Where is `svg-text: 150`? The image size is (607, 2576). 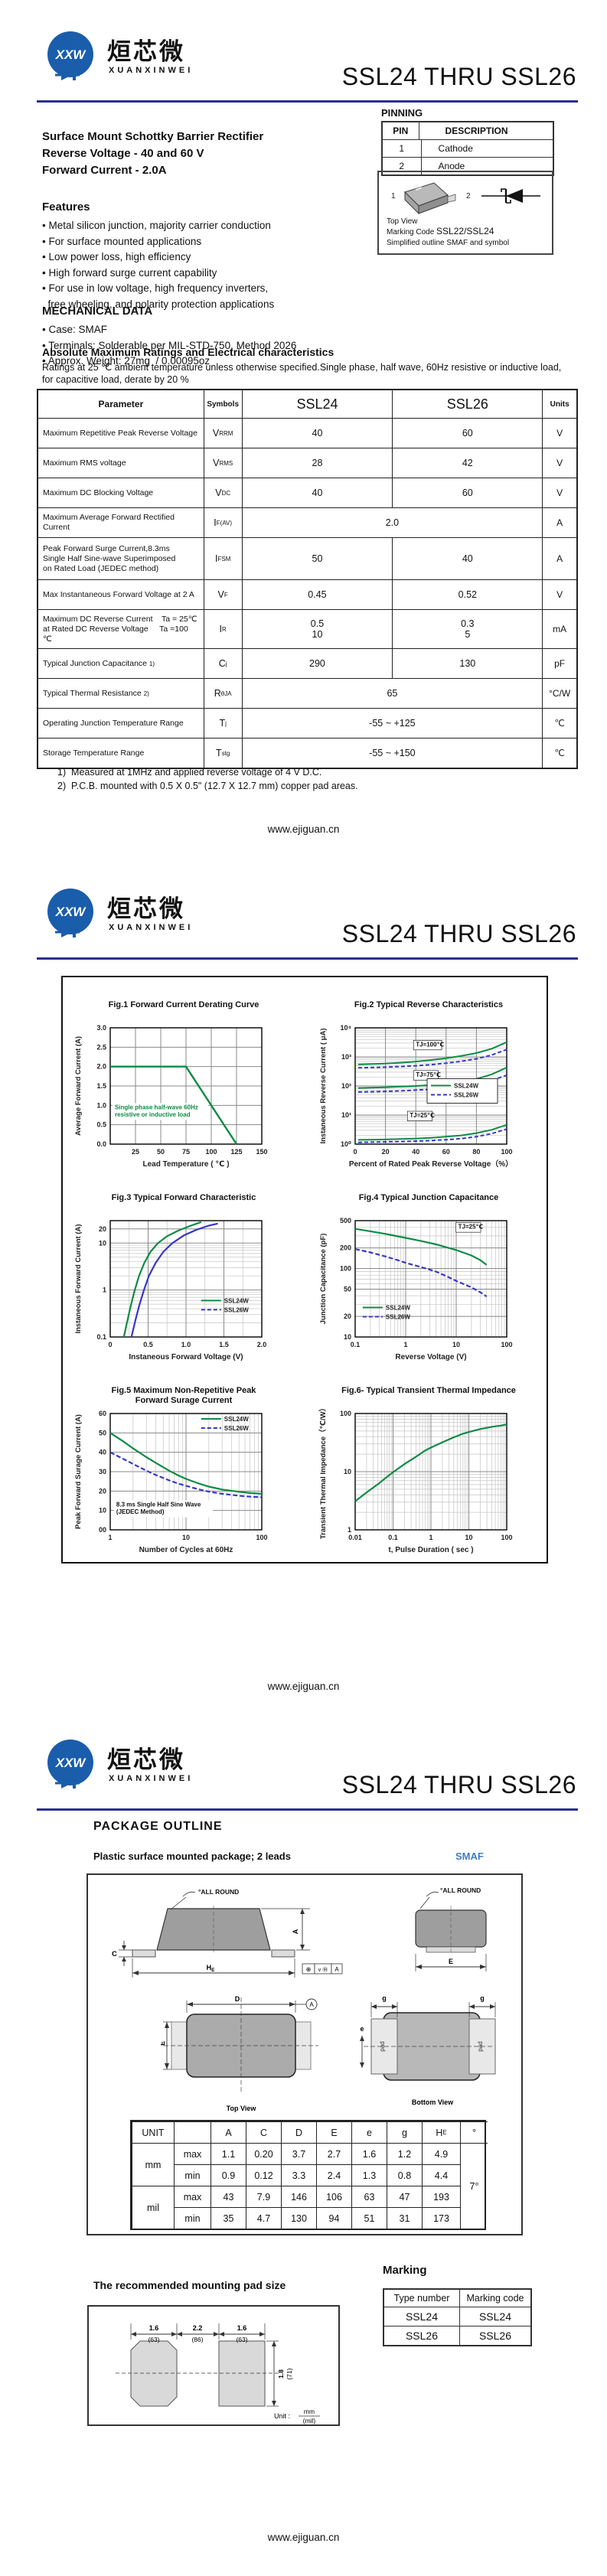 svg-text: 150 is located at coordinates (261, 1152).